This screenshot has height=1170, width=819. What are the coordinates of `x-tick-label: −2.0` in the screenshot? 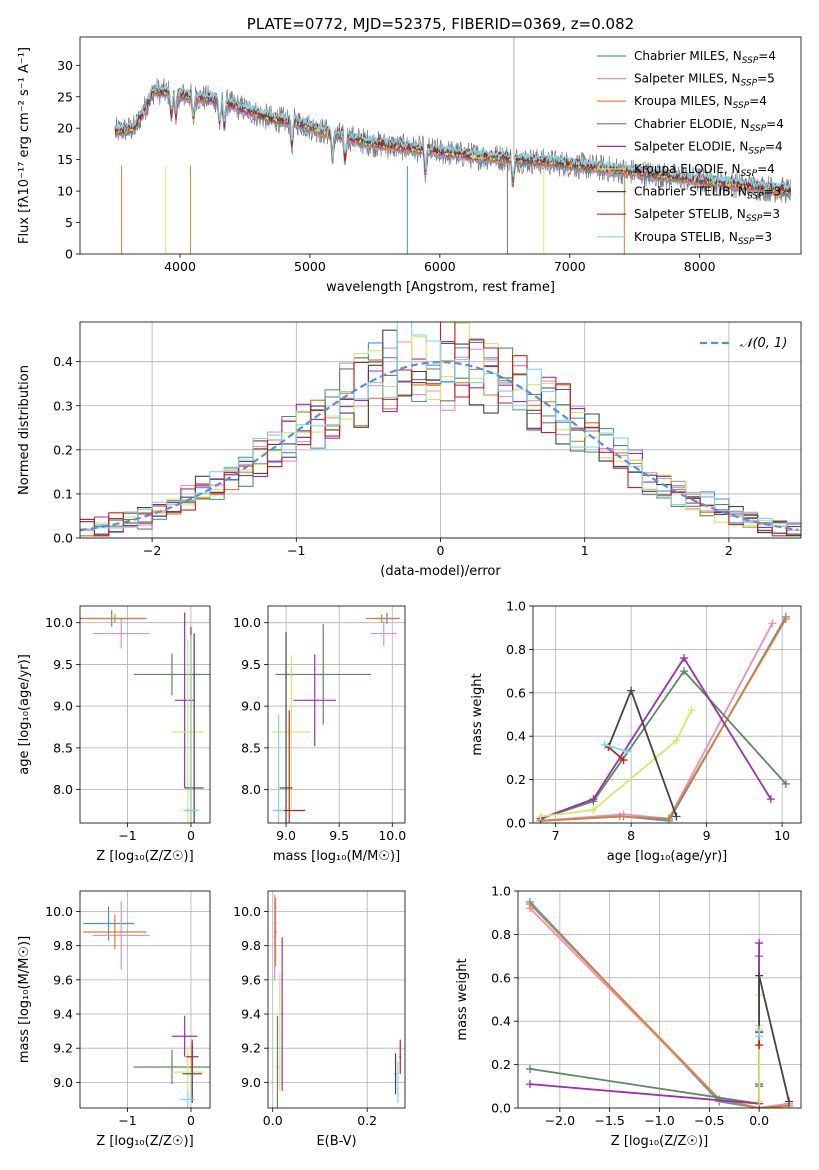 It's located at (560, 1120).